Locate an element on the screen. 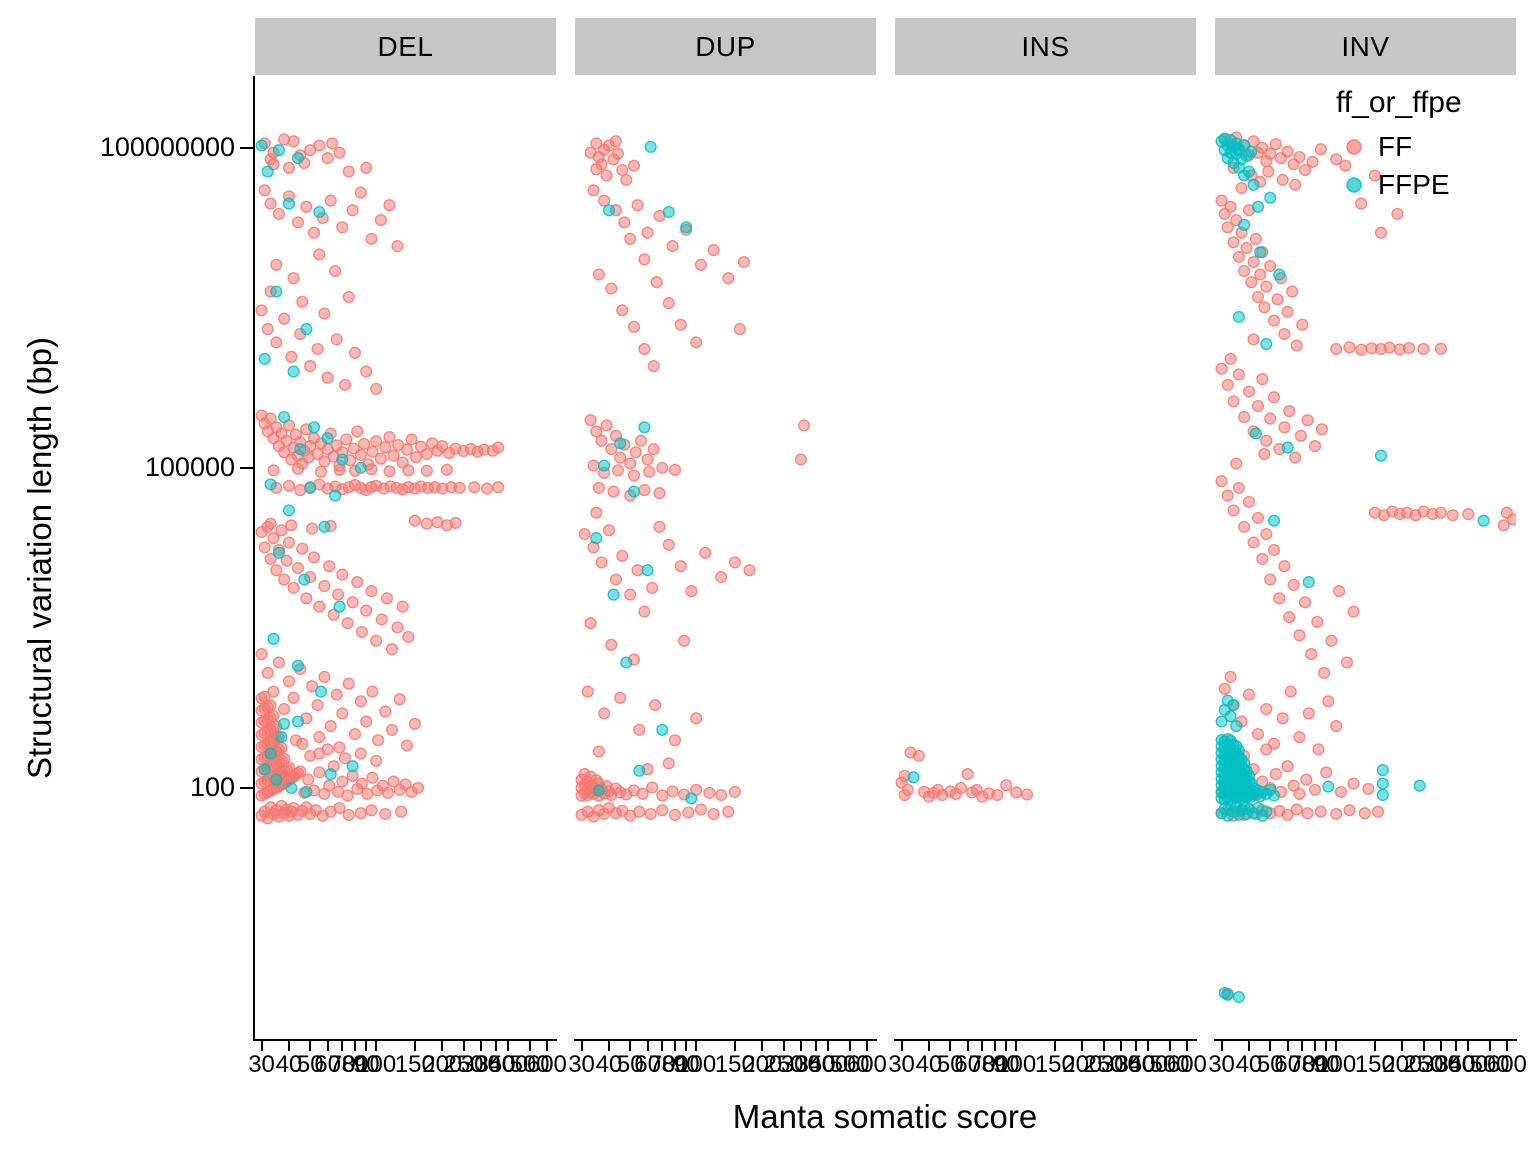 The height and width of the screenshot is (1152, 1536). y-axis-title: Structural variation length (bp) is located at coordinates (39, 558).